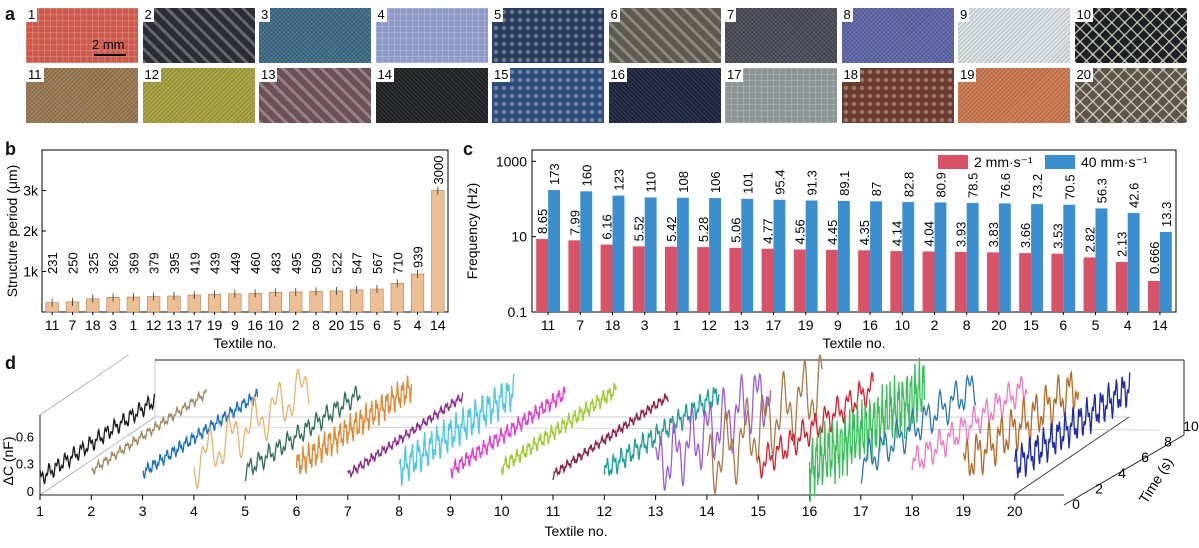 The height and width of the screenshot is (548, 1199). Describe the element at coordinates (518, 312) in the screenshot. I see `y-tick-label: 0.1` at that location.